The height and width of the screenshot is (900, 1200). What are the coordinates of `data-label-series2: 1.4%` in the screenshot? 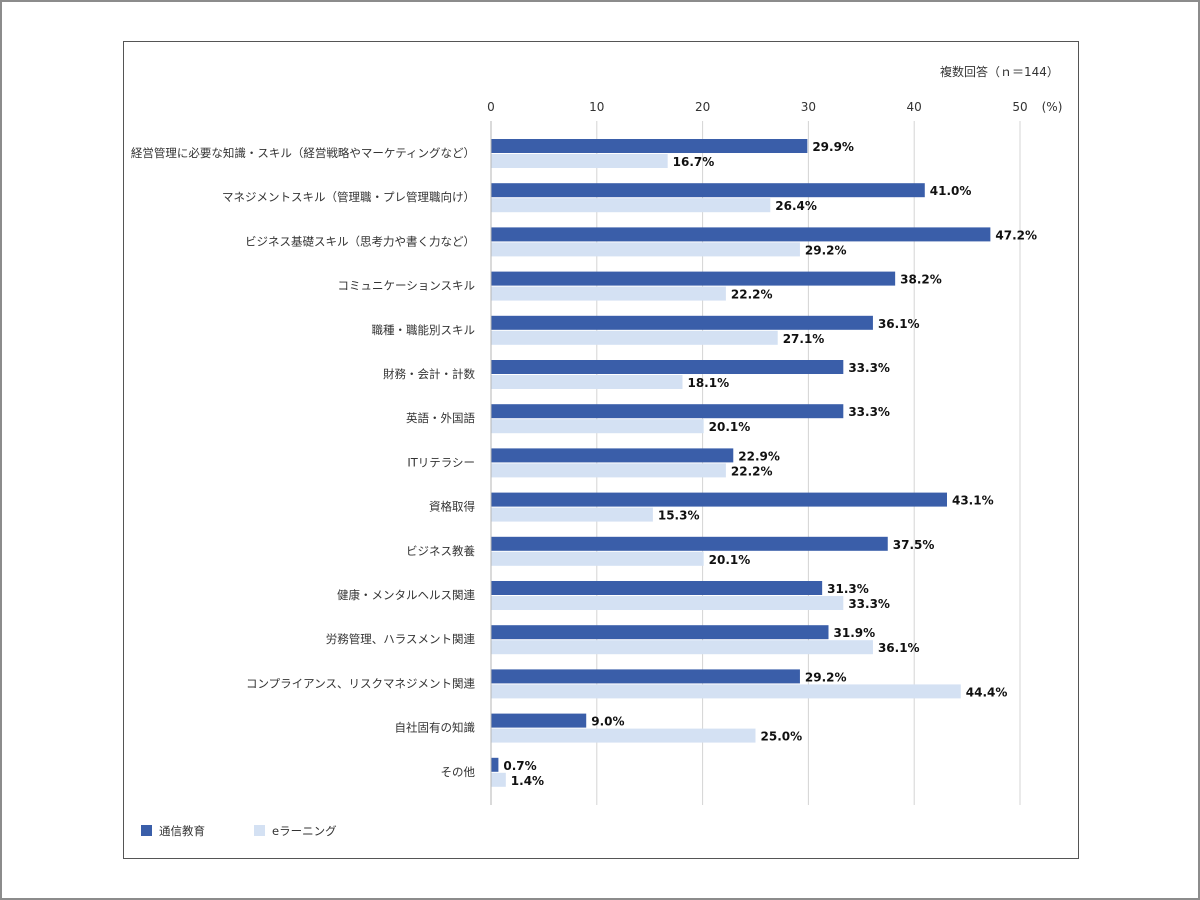 It's located at (527, 781).